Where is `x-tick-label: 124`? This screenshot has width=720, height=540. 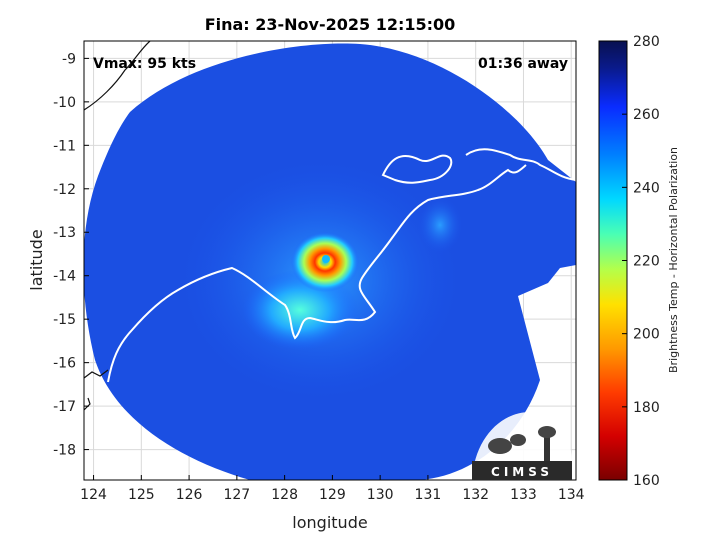 x-tick-label: 124 is located at coordinates (93, 495).